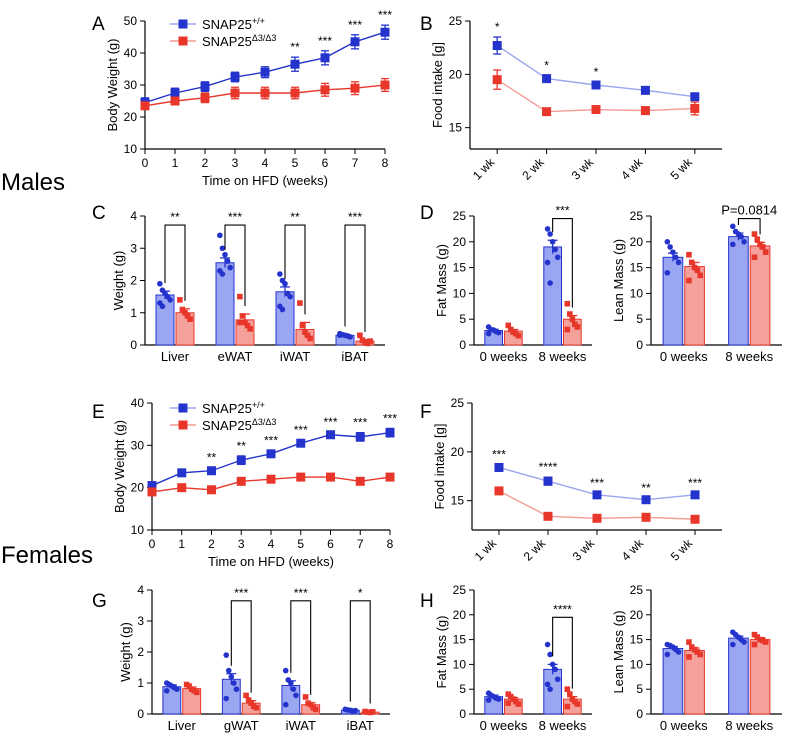 This screenshot has height=733, width=796. I want to click on bar-h2-mut, so click(760, 677).